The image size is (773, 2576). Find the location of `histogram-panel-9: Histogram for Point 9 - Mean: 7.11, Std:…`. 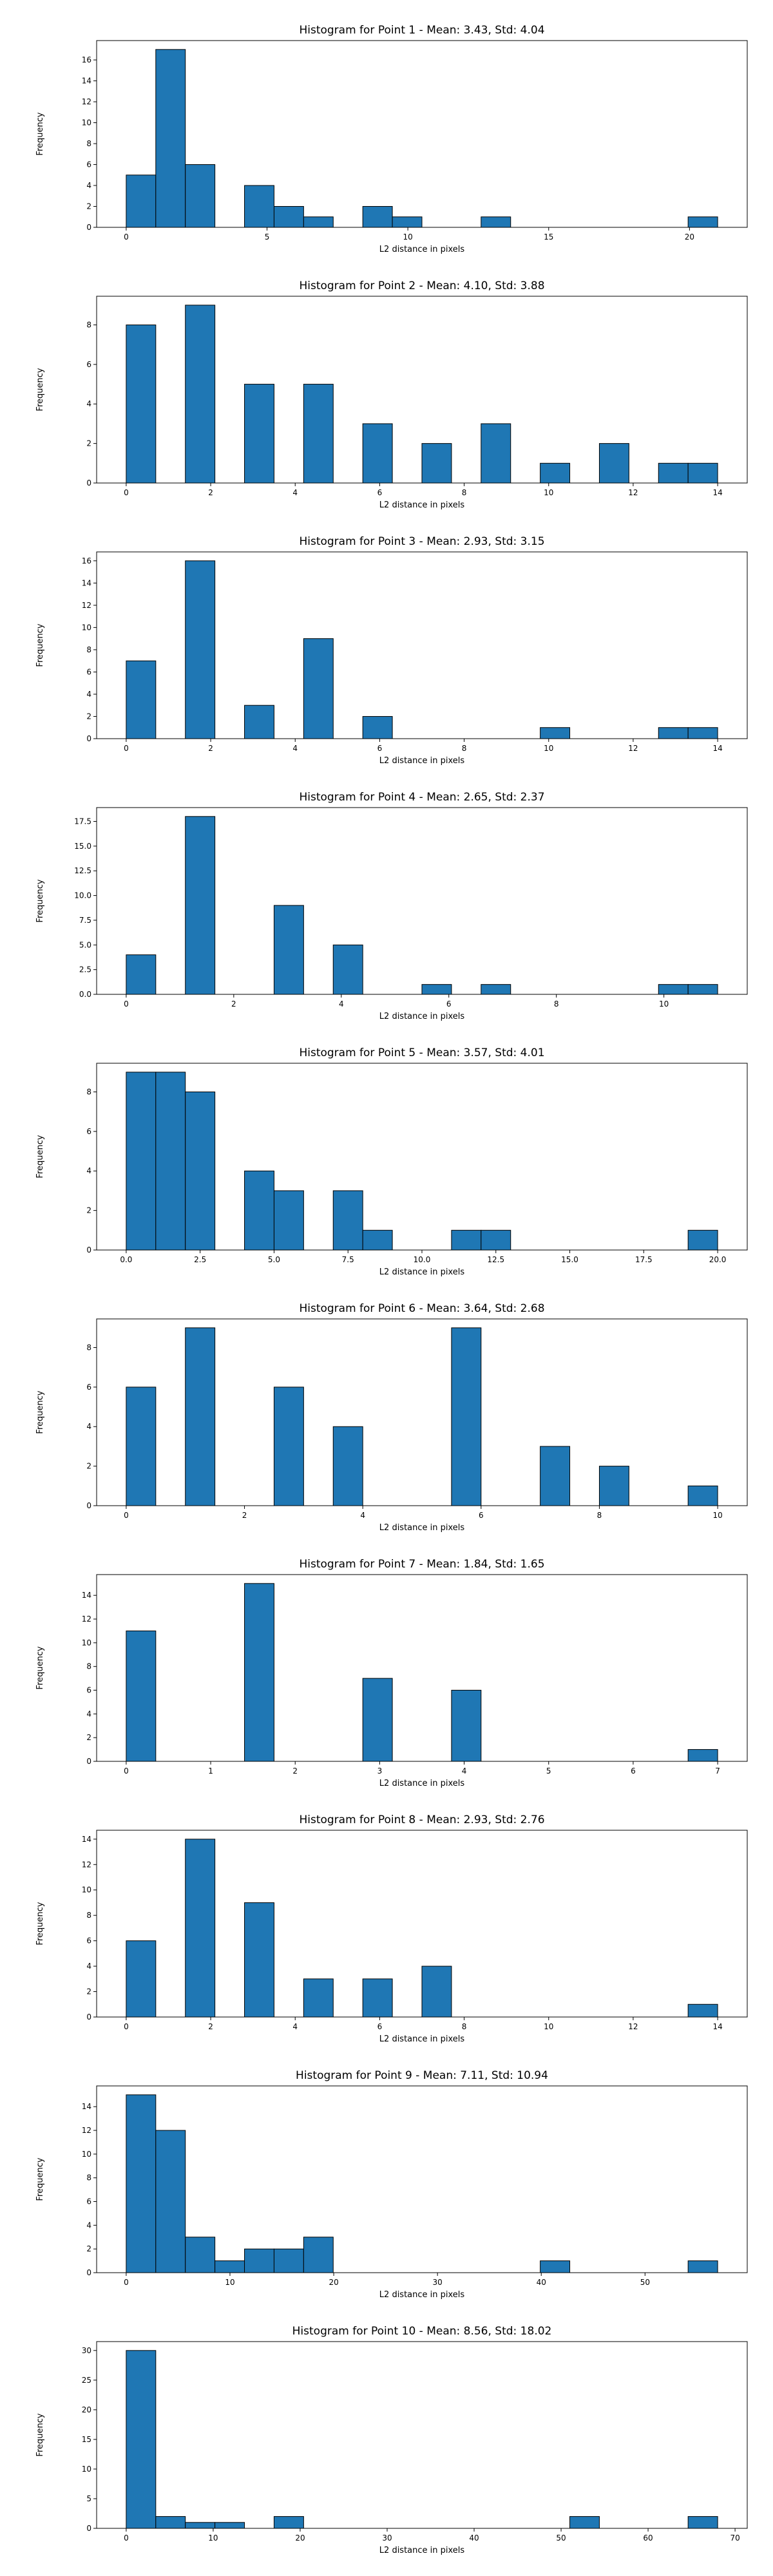

histogram-panel-9: Histogram for Point 9 - Mean: 7.11, Std:… is located at coordinates (391, 2184).